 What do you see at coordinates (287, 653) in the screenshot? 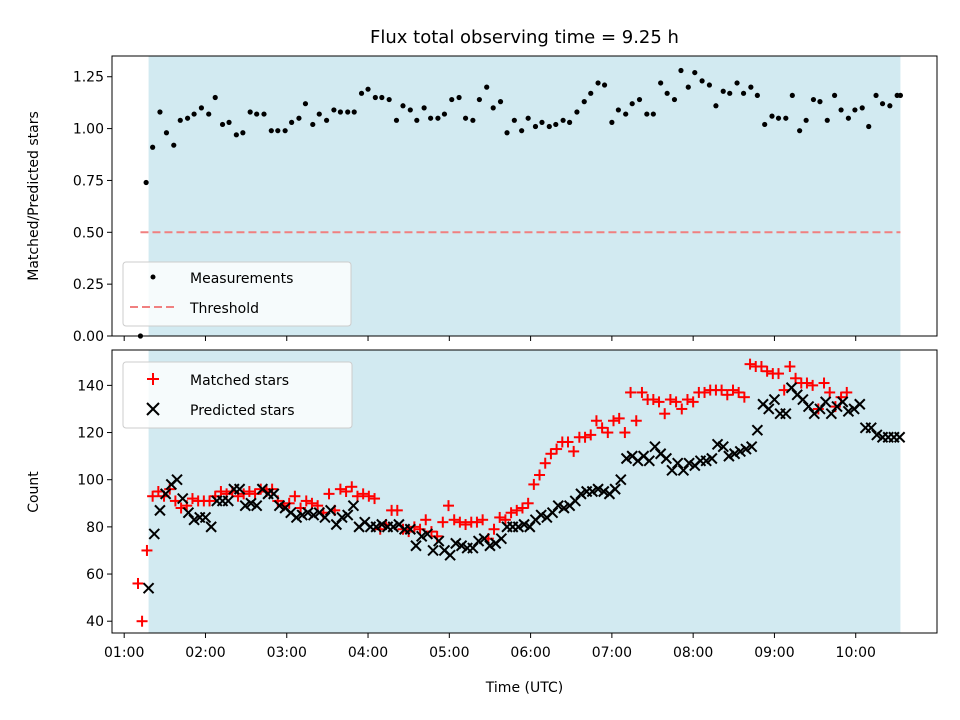
I see `x-tick-label: 03:00` at bounding box center [287, 653].